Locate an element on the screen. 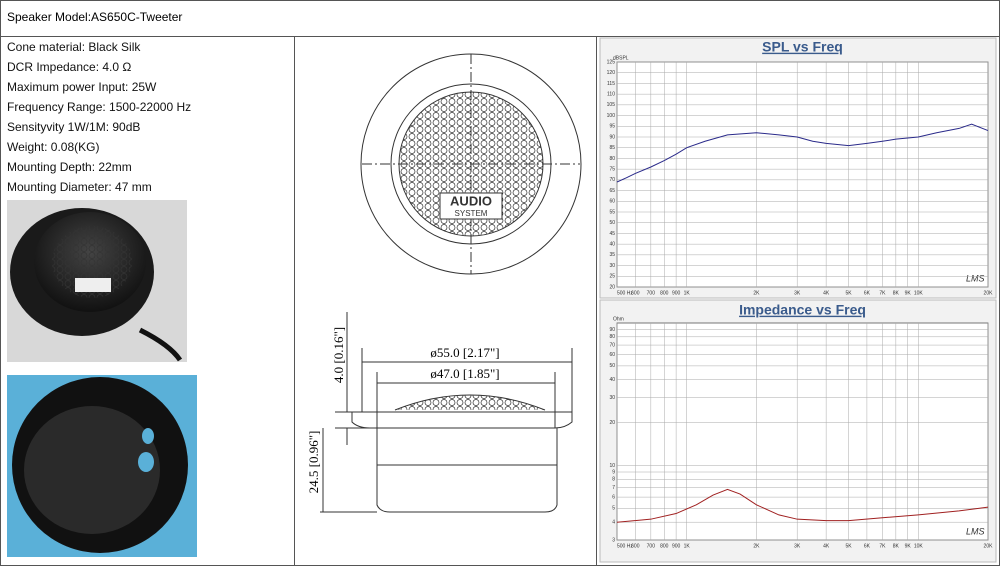 This screenshot has height=566, width=1000. brand-sub: SYSTEM is located at coordinates (471, 213).